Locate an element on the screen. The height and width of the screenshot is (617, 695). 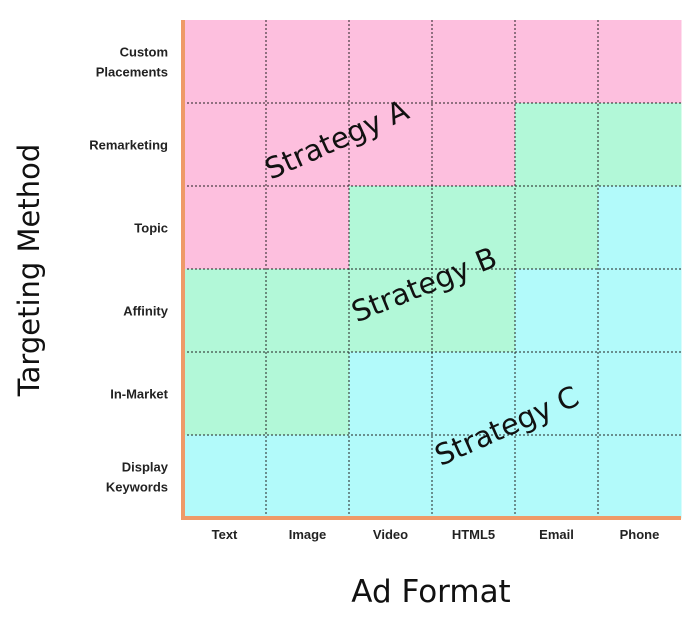
cell-topic-image is located at coordinates (308, 228).